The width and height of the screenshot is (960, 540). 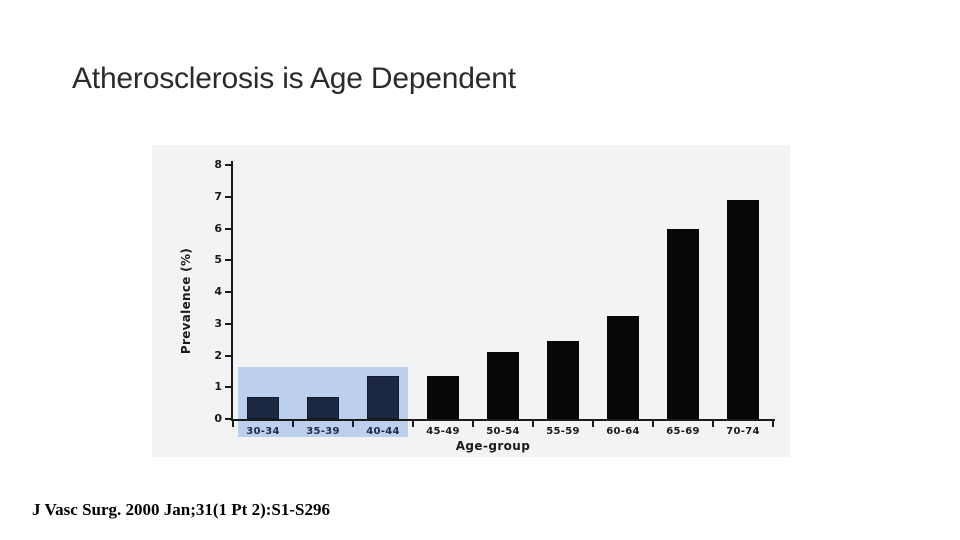 What do you see at coordinates (218, 228) in the screenshot?
I see `y-tick-label-6: 6` at bounding box center [218, 228].